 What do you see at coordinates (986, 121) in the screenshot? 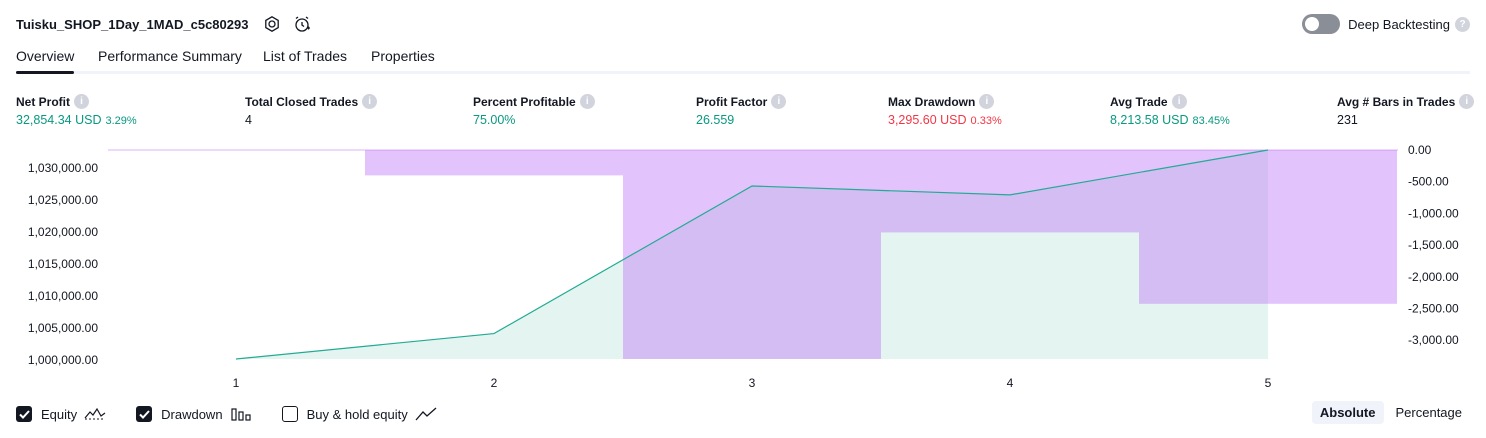
I see `metric-percent: 0.33%` at bounding box center [986, 121].